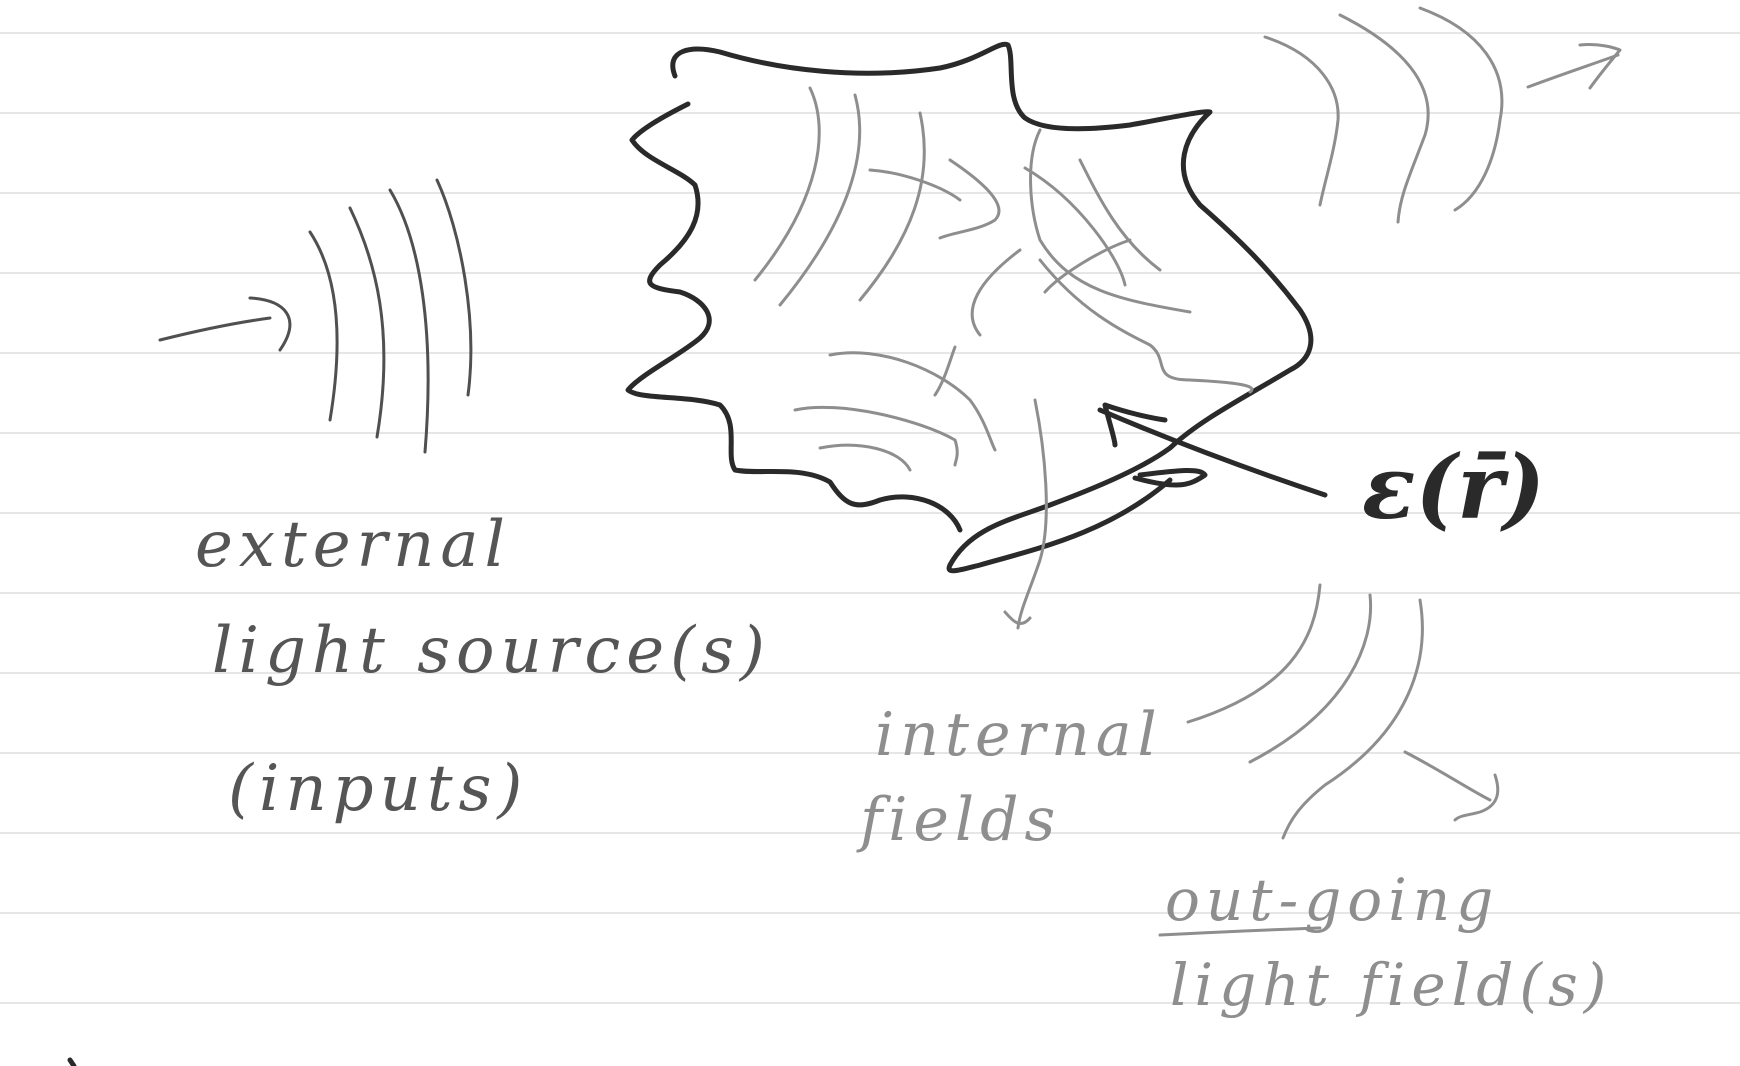 The height and width of the screenshot is (1066, 1740). I want to click on incoming-arrow, so click(215, 329).